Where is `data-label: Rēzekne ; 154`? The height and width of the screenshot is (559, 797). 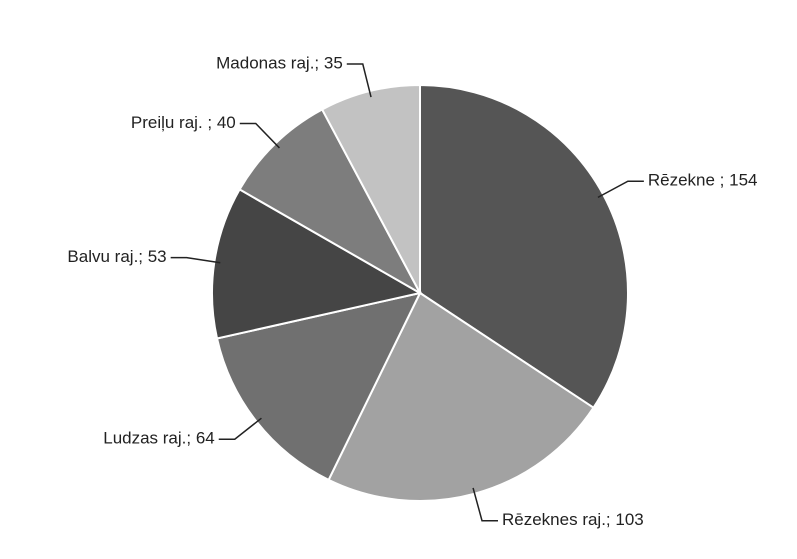 data-label: Rēzekne ; 154 is located at coordinates (703, 180).